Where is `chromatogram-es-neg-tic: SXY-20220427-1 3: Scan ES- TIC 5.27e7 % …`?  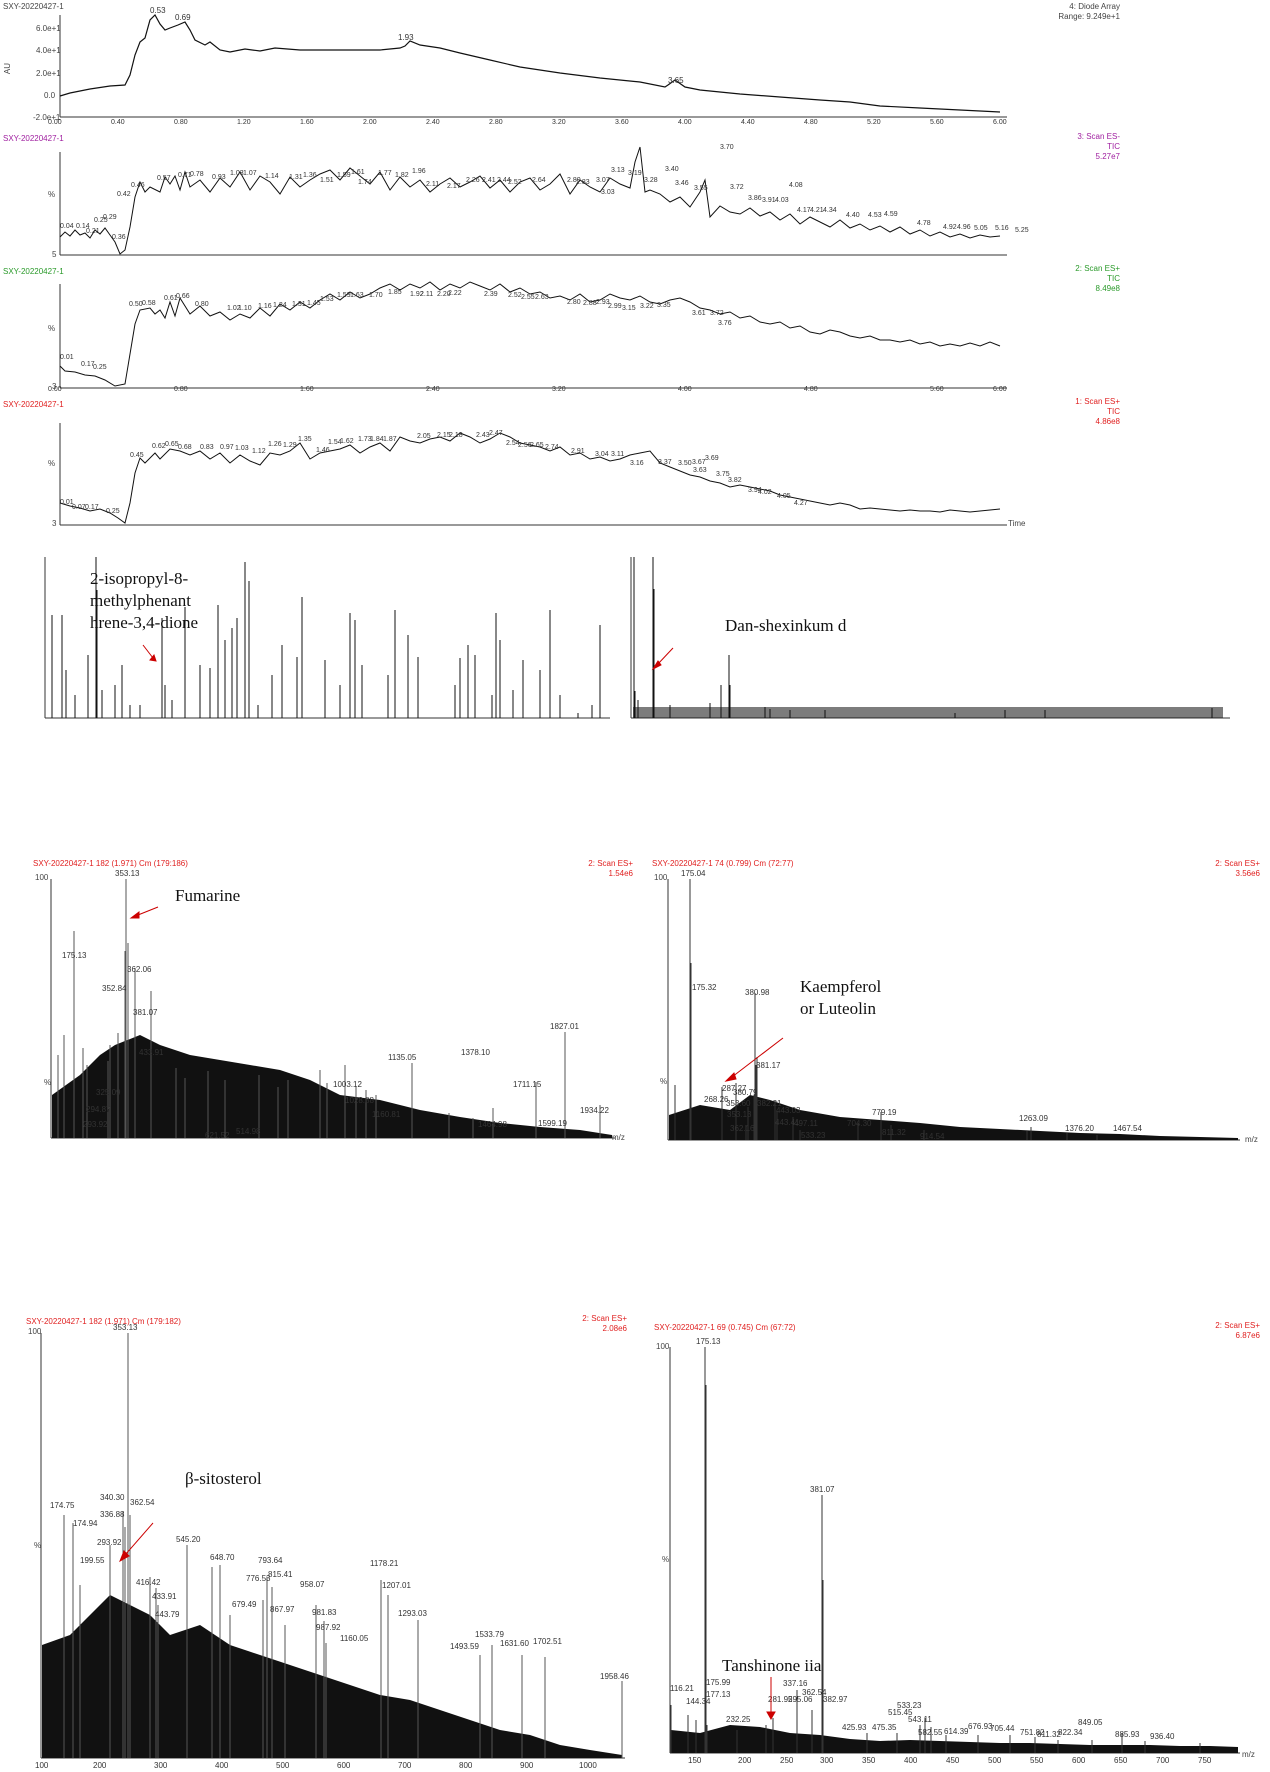
chromatogram-es-neg-tic: SXY-20220427-1 3: Scan ES- TIC 5.27e7 % … is located at coordinates (635, 198).